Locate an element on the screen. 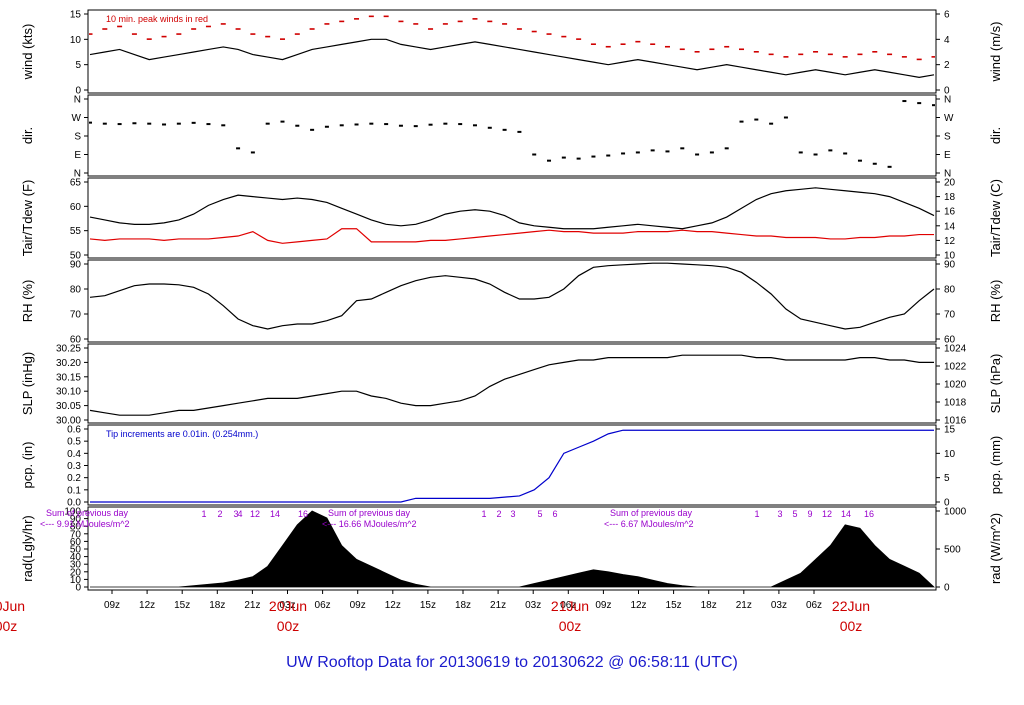 This screenshot has width=1024, height=705. left-tick-label: 90 is located at coordinates (76, 265).